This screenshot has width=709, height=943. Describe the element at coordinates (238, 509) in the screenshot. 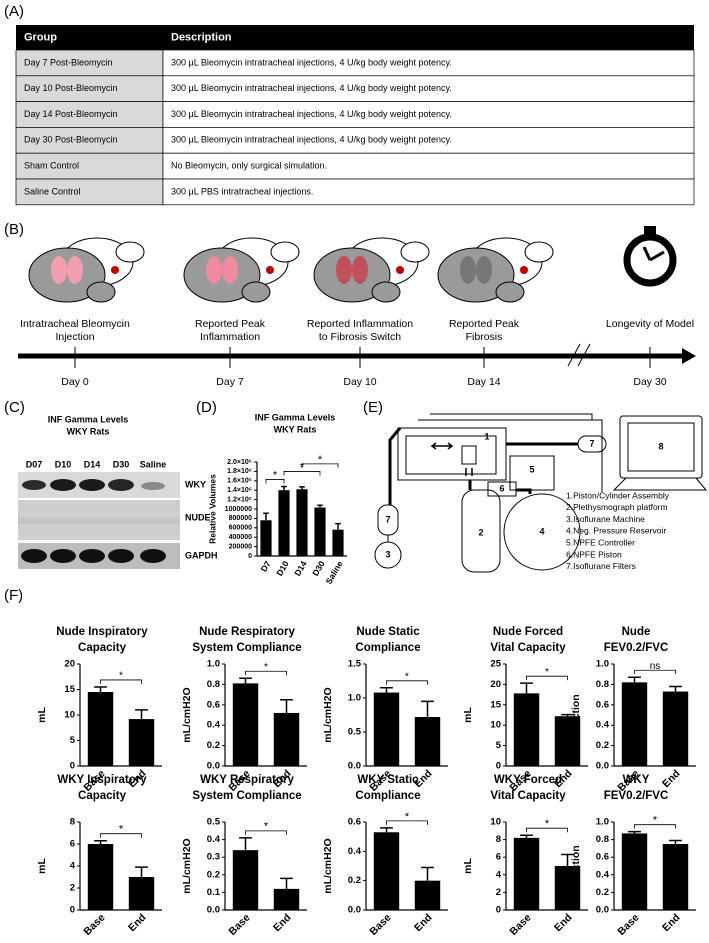

I see `y-tick-label: 1000000` at that location.